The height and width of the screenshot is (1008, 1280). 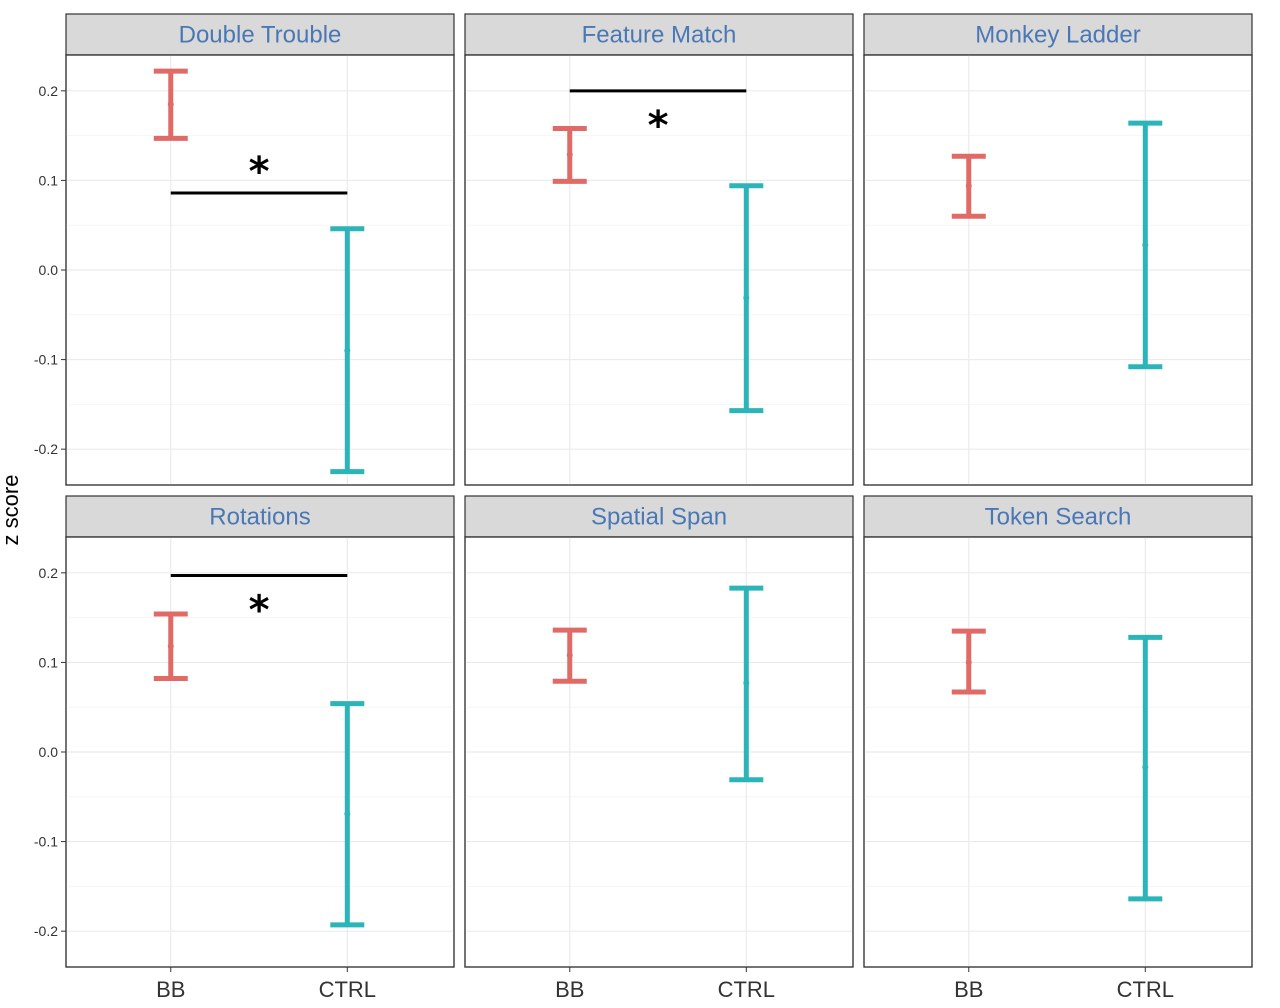 I want to click on y-axis-title: z score, so click(x=11, y=510).